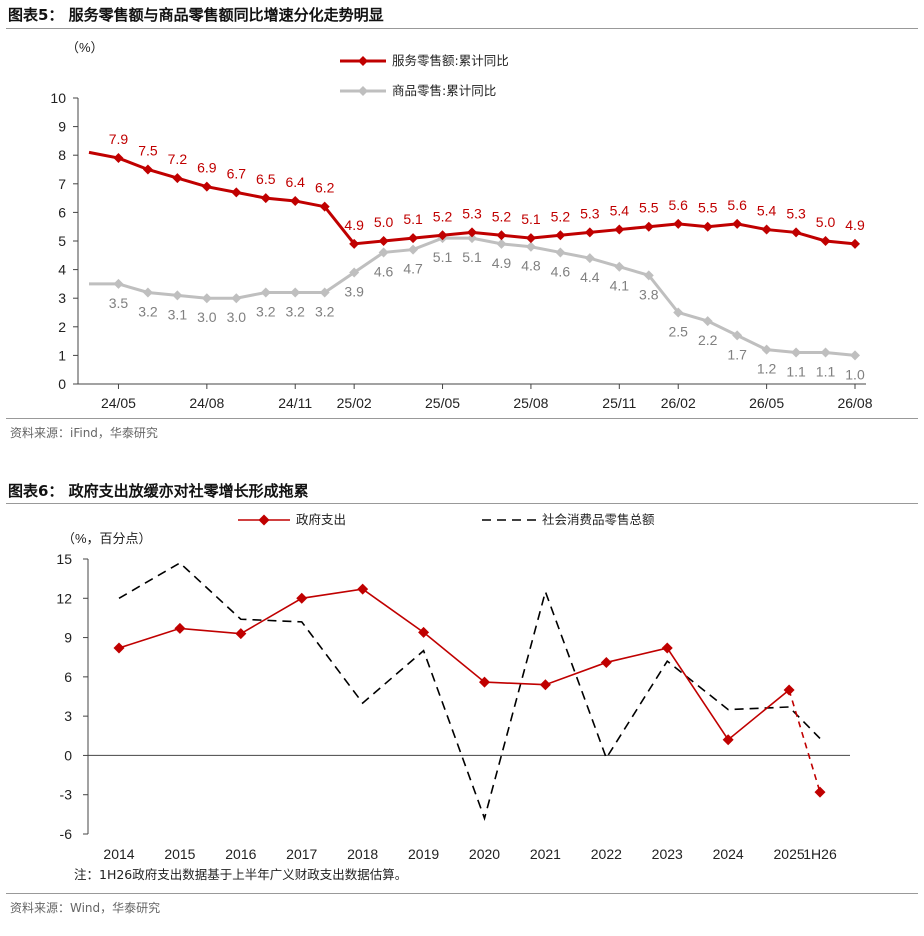 This screenshot has width=924, height=936. What do you see at coordinates (462, 503) in the screenshot?
I see `figure6-title-rule` at bounding box center [462, 503].